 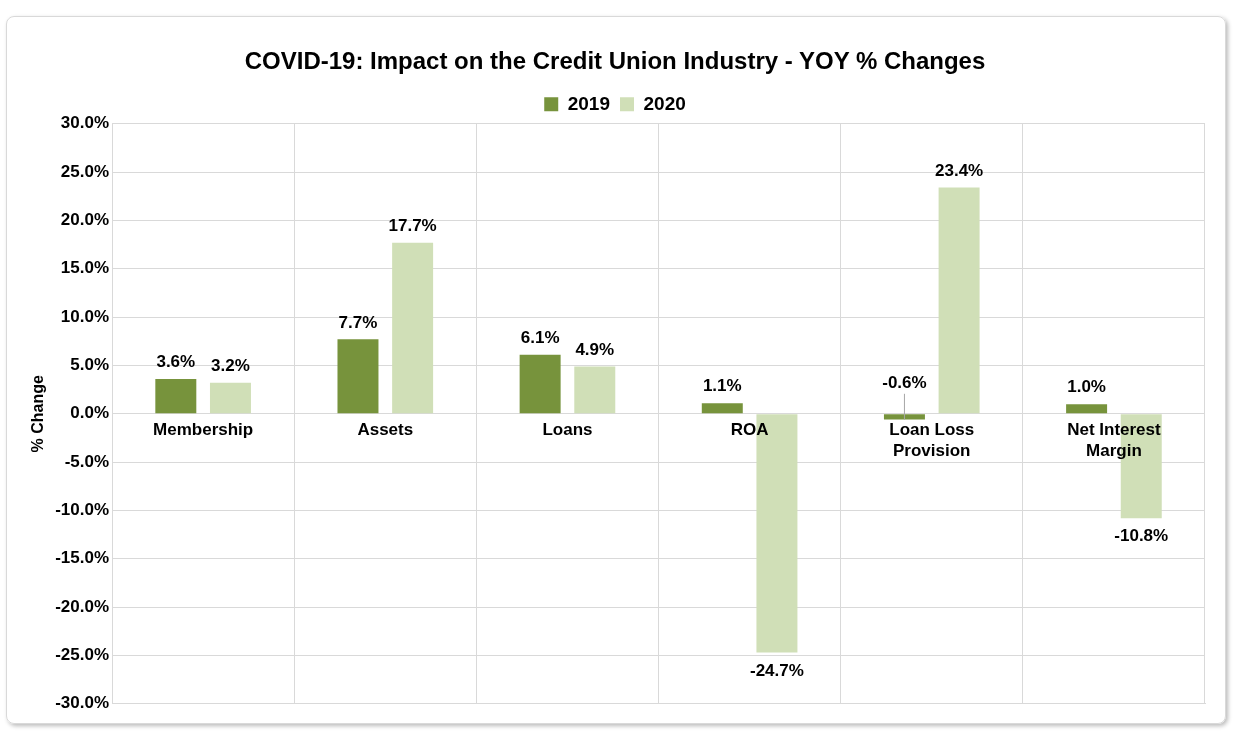 I want to click on y-tick-label: 30.0%, so click(x=85, y=123).